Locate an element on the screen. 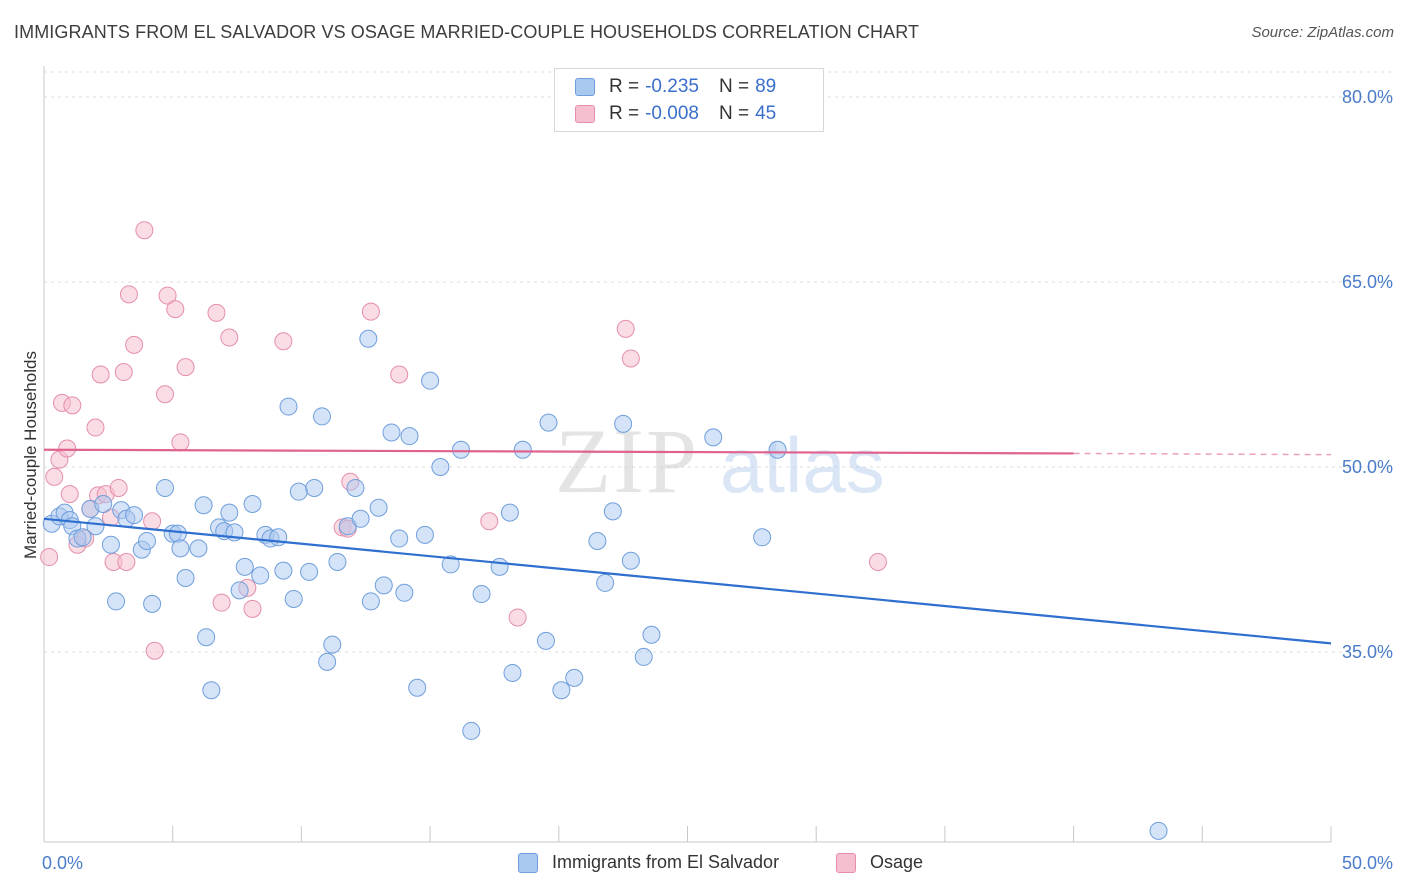 This screenshot has width=1406, height=892. legend-r-value: -0.008 is located at coordinates (672, 113).